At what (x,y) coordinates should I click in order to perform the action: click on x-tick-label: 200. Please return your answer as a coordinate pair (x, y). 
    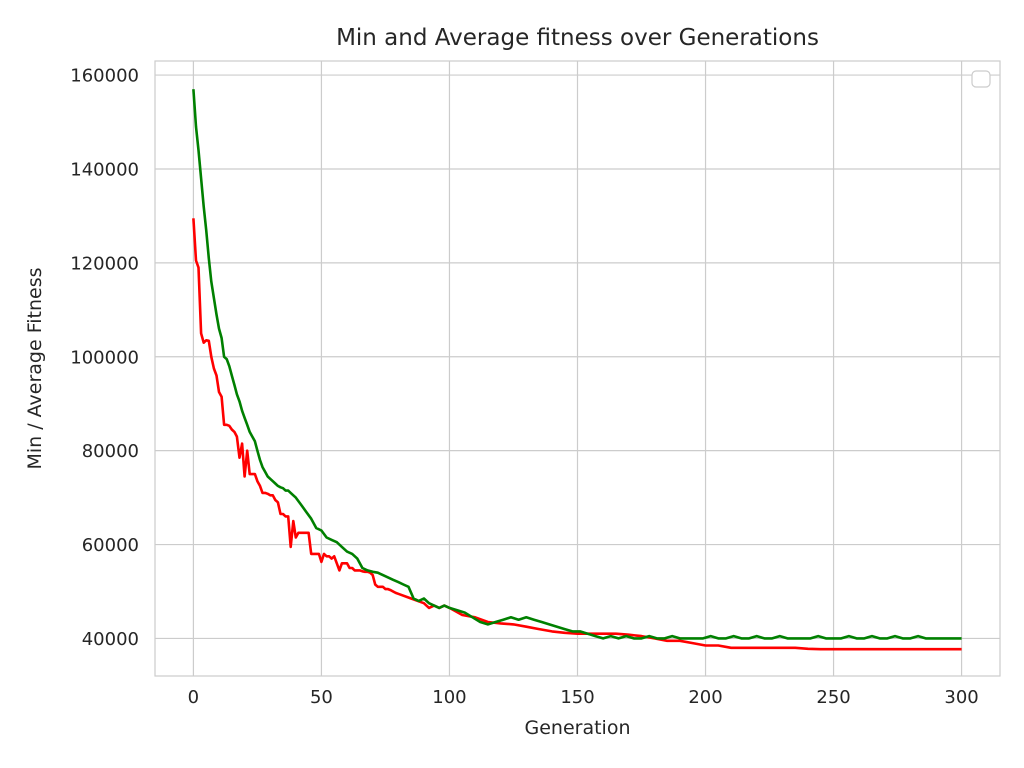
    Looking at the image, I should click on (705, 697).